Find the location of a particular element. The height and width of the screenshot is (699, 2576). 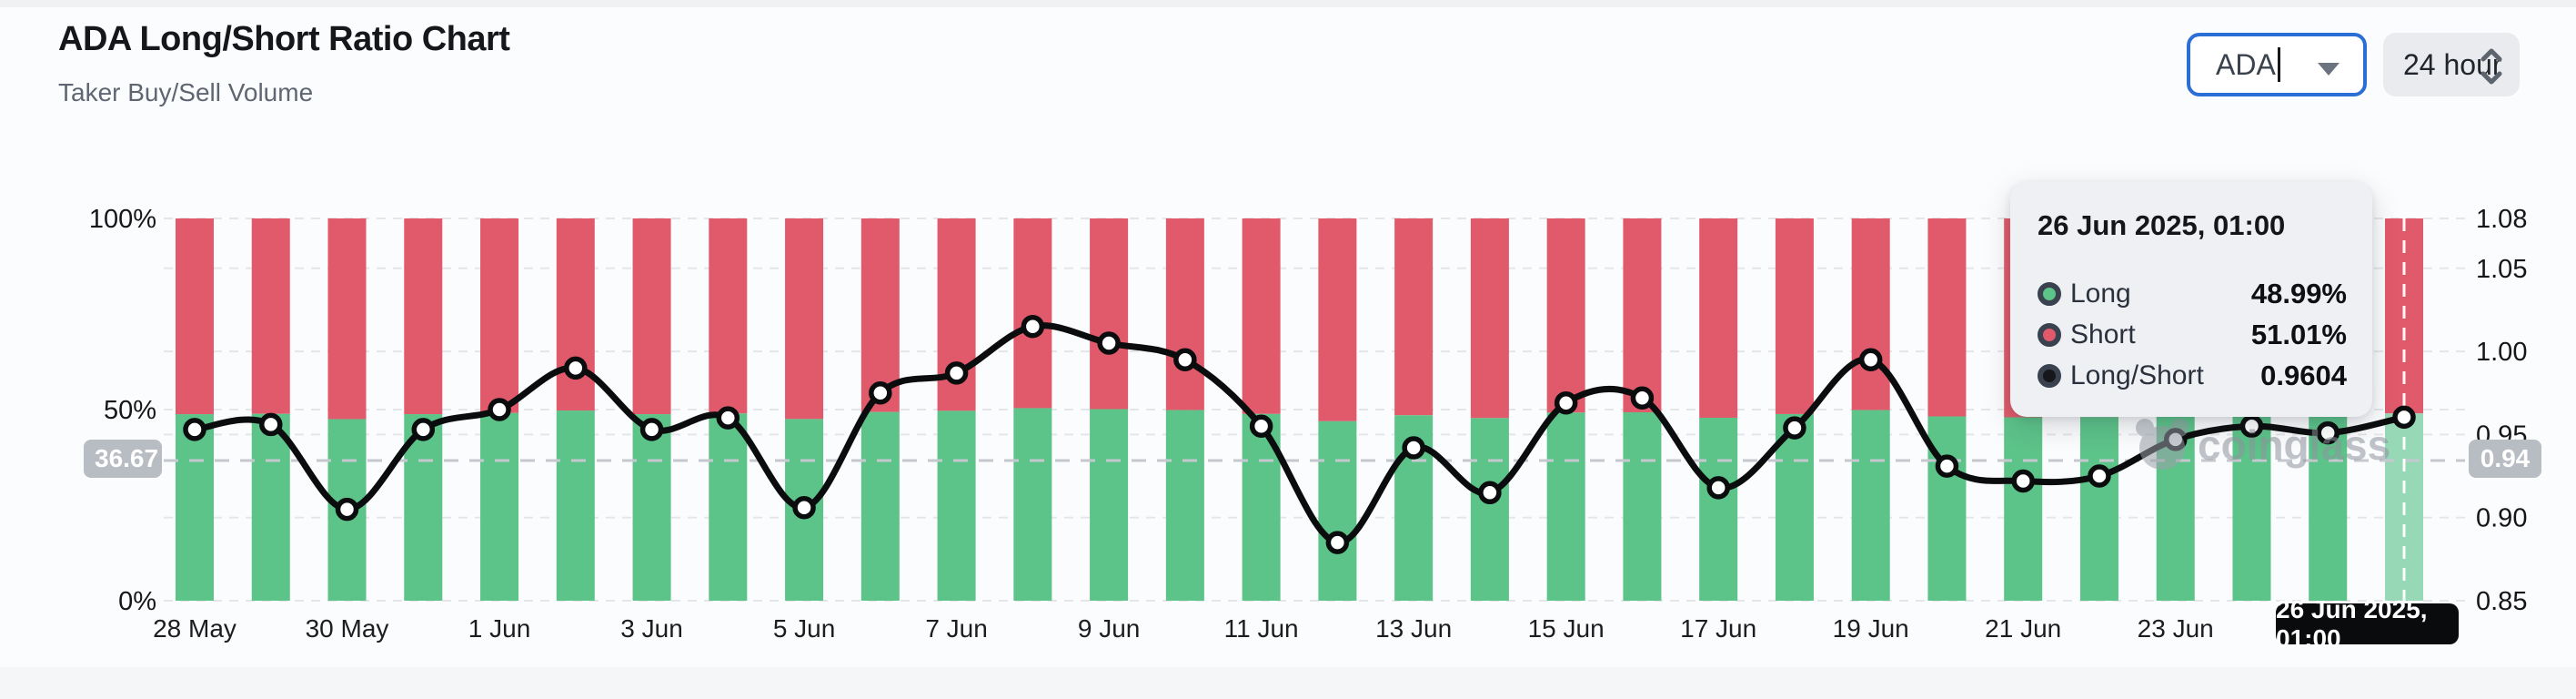

tooltip-row-label: Short is located at coordinates (2103, 334).